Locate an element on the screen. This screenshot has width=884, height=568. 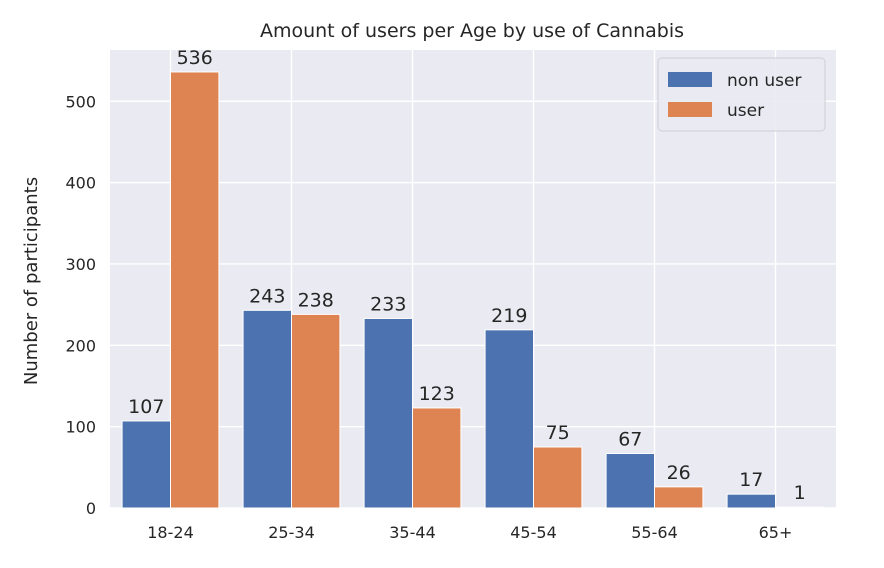
y-tick-label: 500 is located at coordinates (80, 101).